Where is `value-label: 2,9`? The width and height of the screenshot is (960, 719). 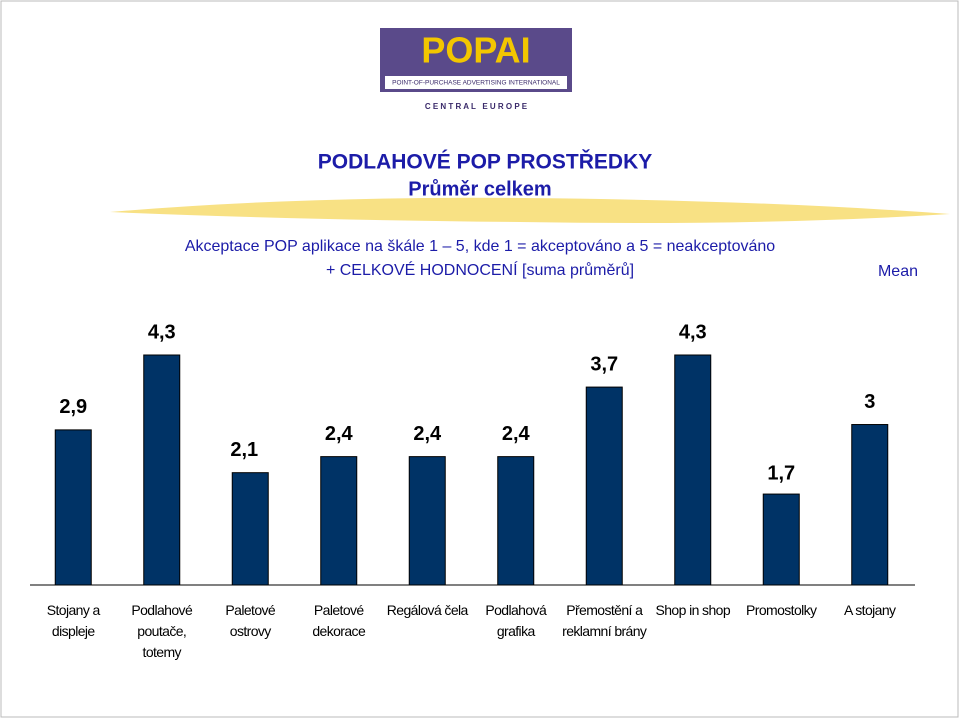 value-label: 2,9 is located at coordinates (73, 407).